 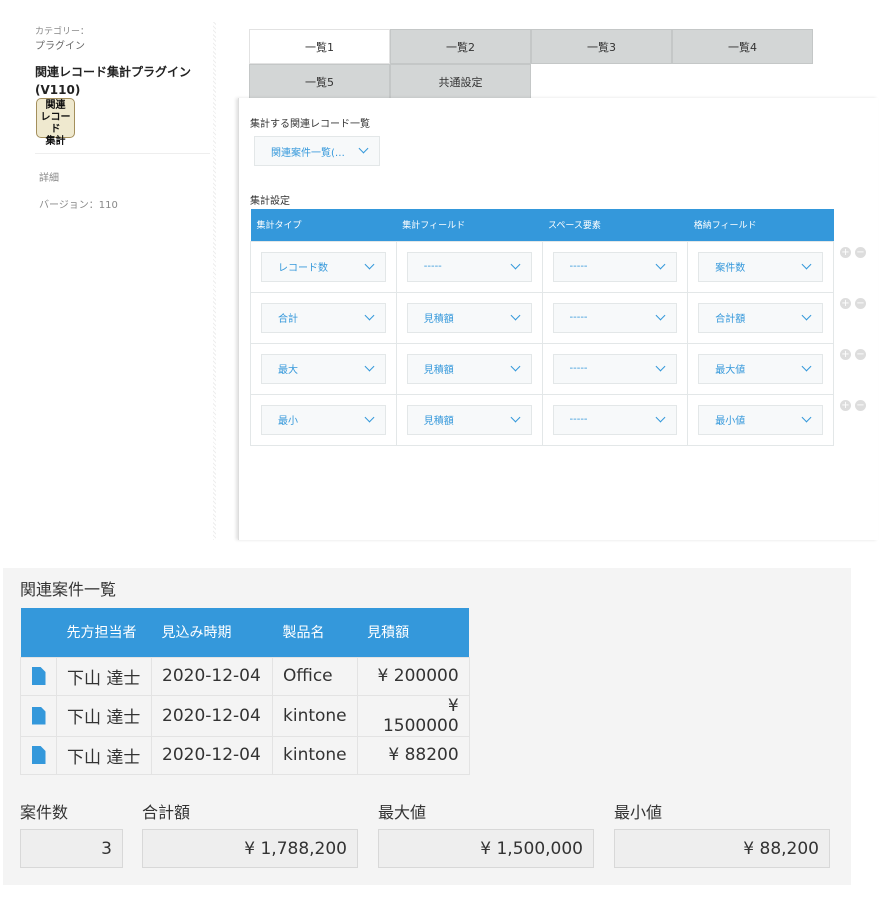 I want to click on agg-row: レコード数 ----- ----- 案件数, so click(x=542, y=266).